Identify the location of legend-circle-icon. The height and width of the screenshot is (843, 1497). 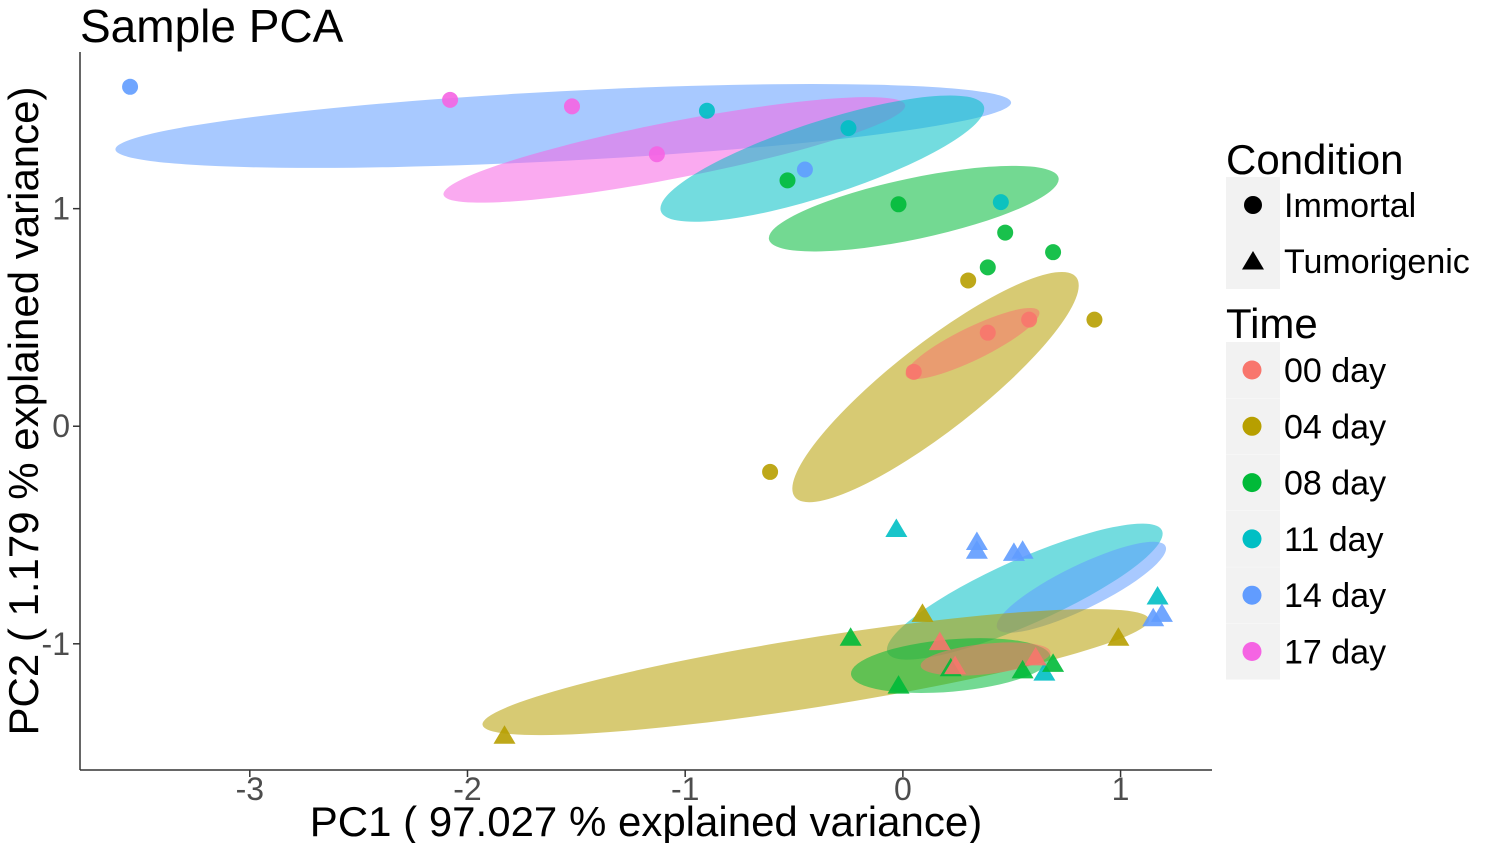
(1253, 205).